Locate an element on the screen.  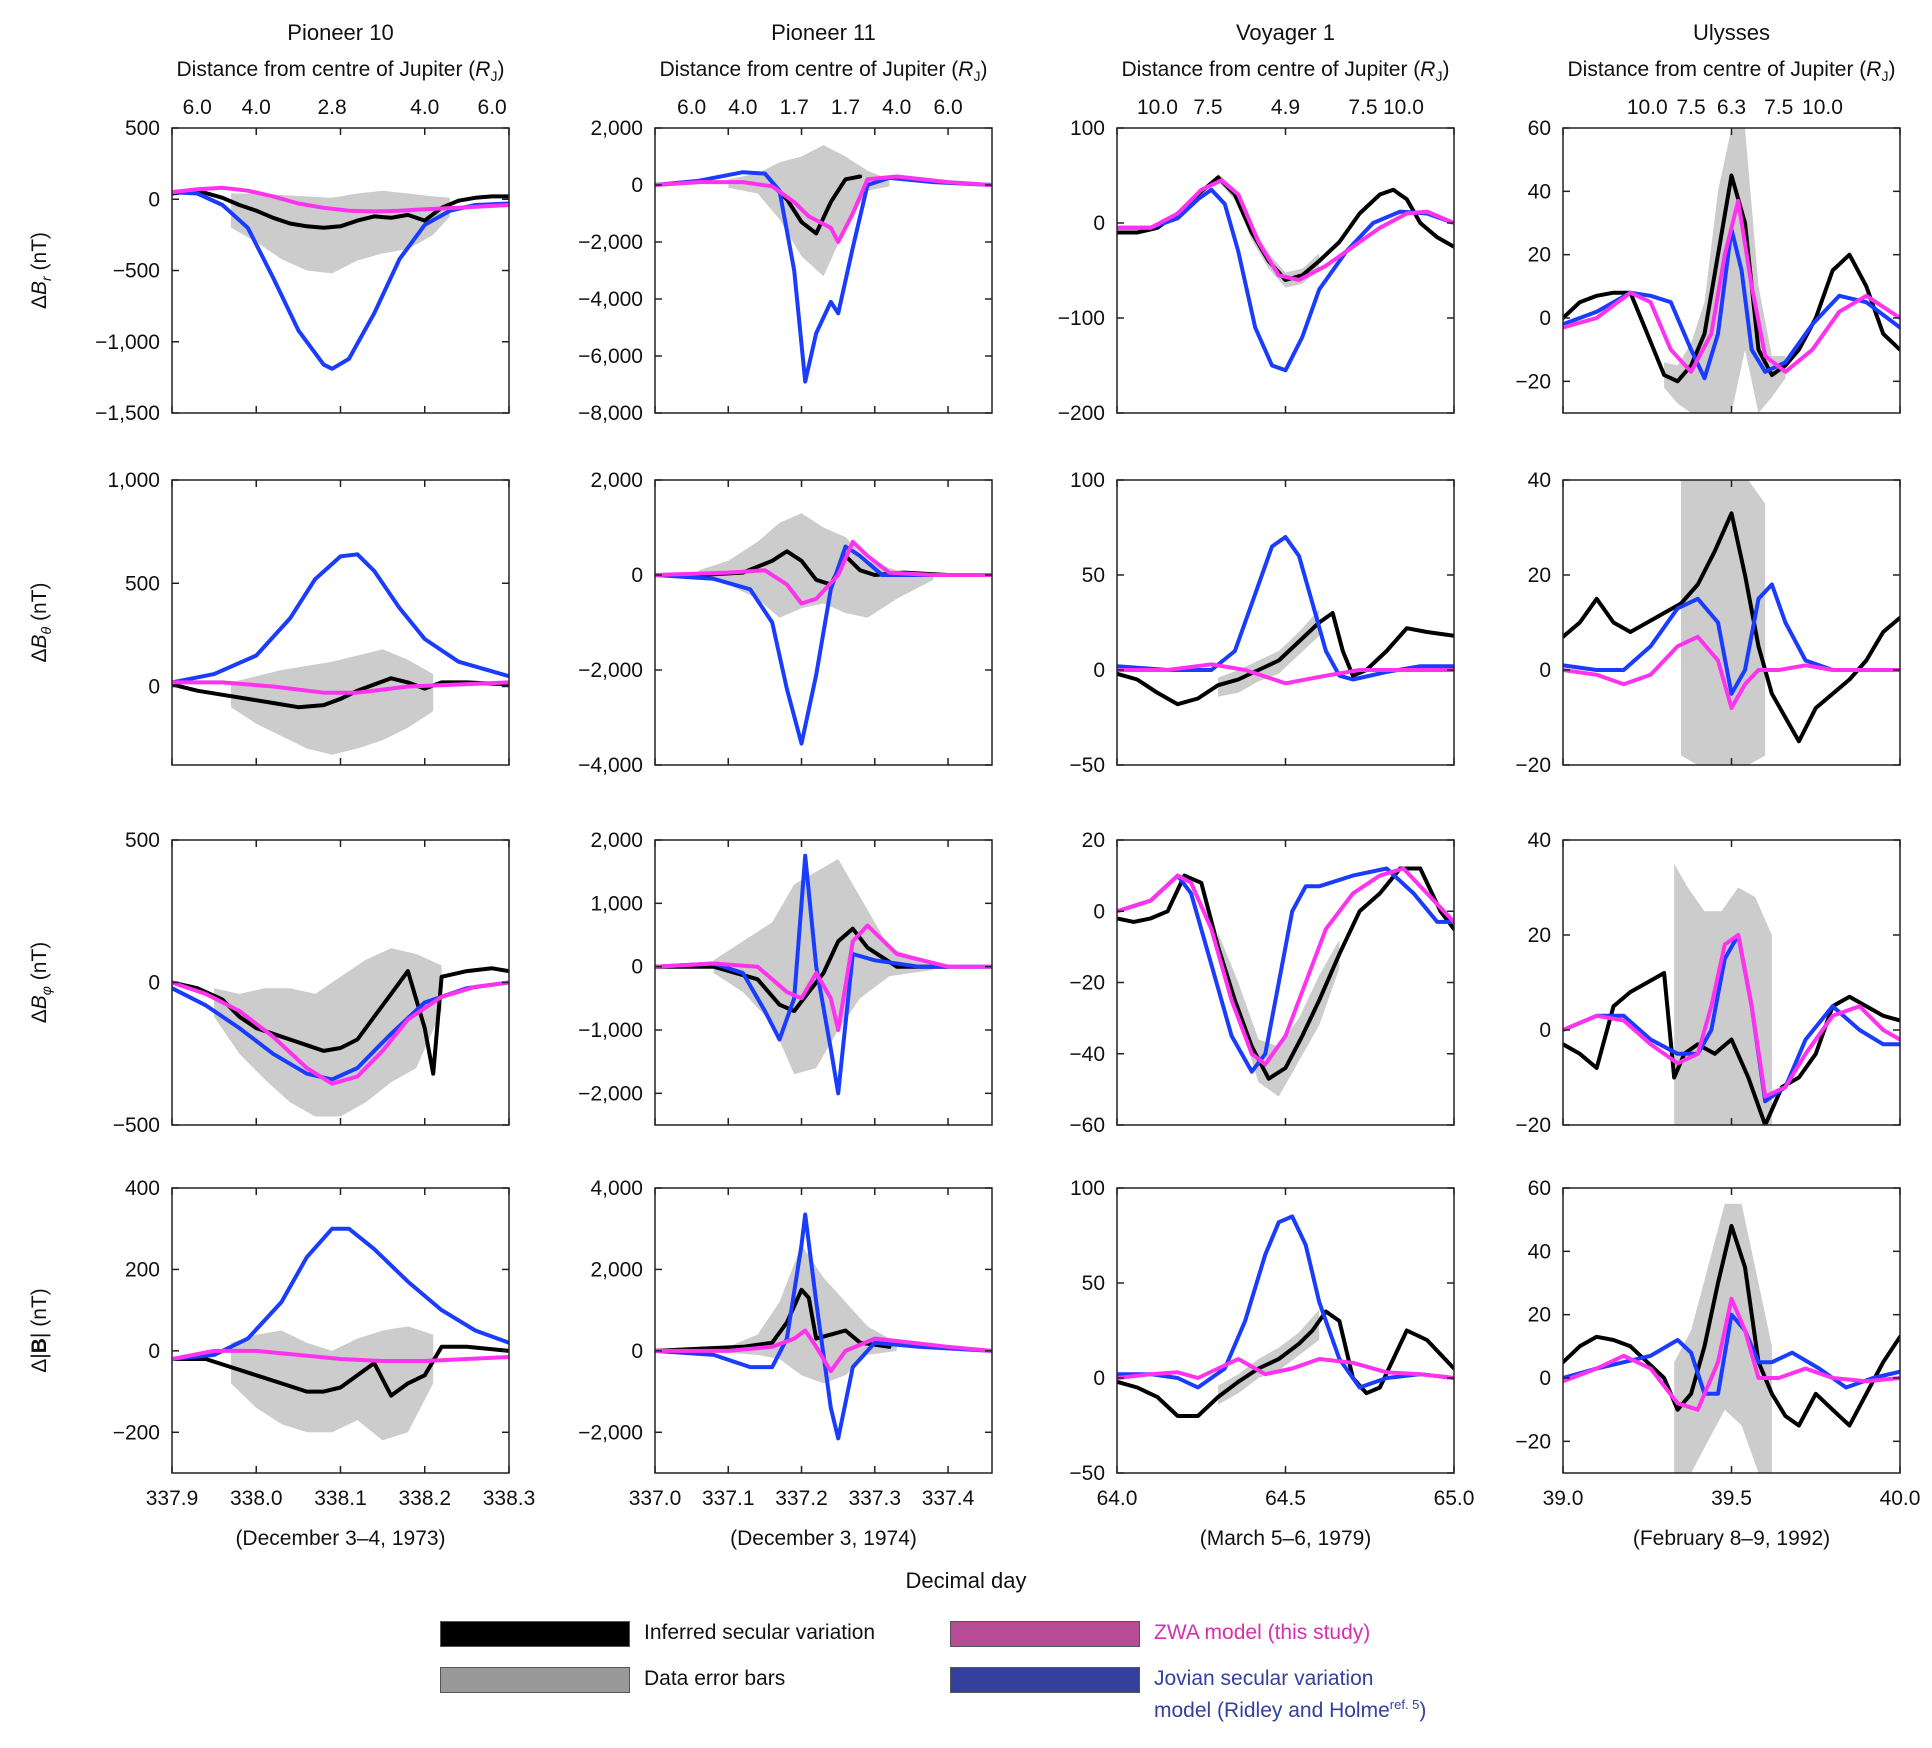
x-tick-label: 338.1 is located at coordinates (340, 1498).